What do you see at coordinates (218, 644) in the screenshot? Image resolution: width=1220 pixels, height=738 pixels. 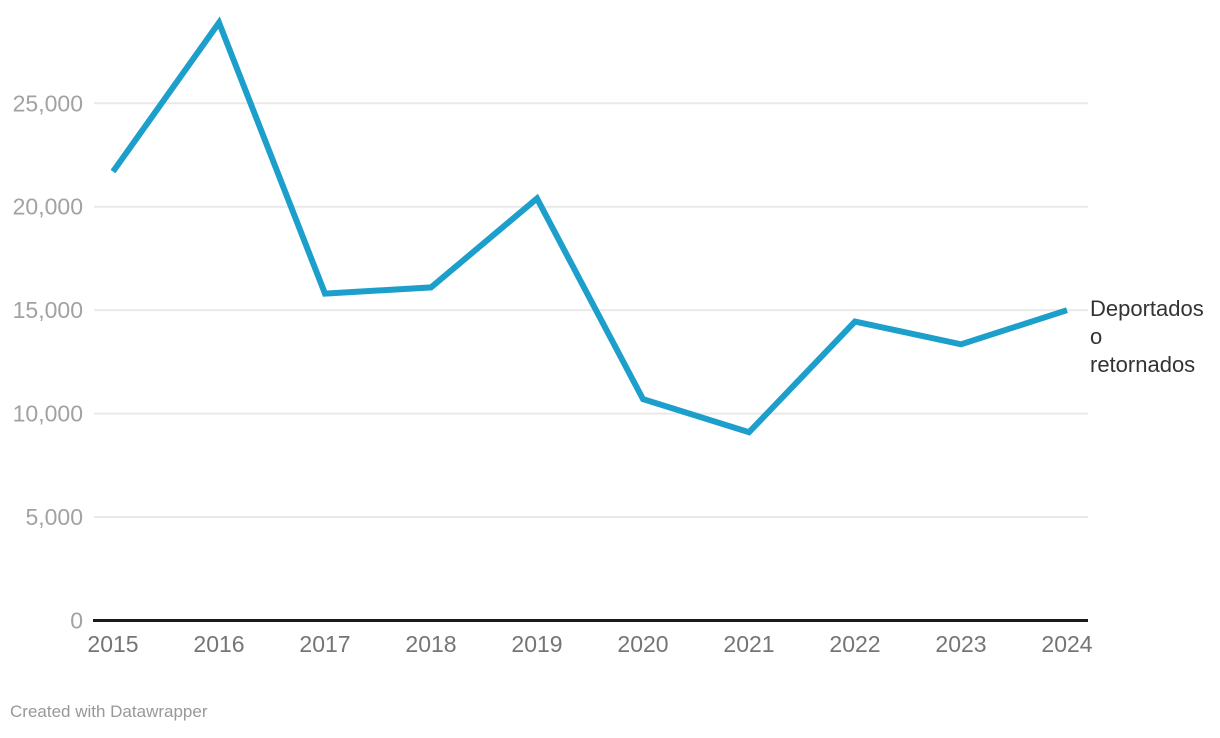 I see `x-tick-label: 2016` at bounding box center [218, 644].